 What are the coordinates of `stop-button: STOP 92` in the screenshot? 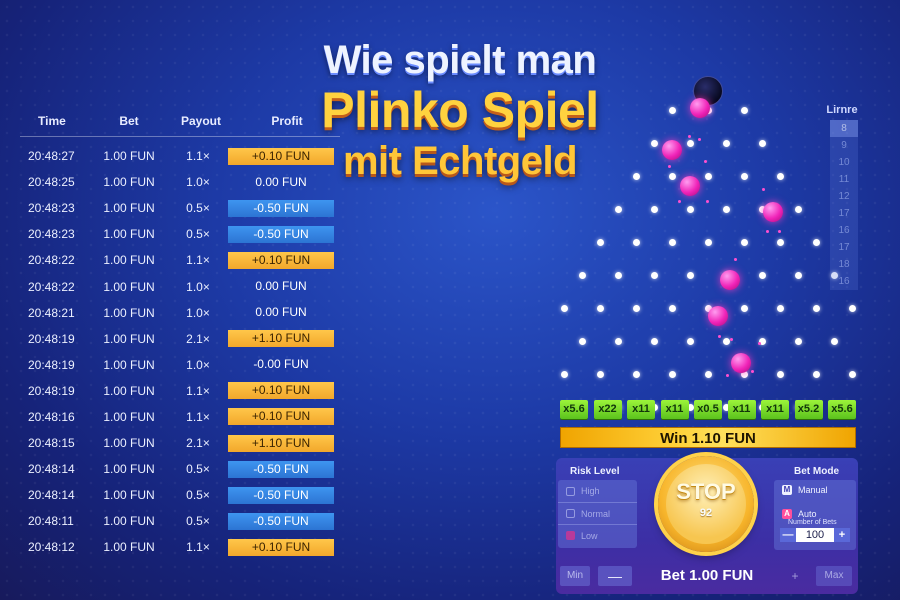 It's located at (706, 504).